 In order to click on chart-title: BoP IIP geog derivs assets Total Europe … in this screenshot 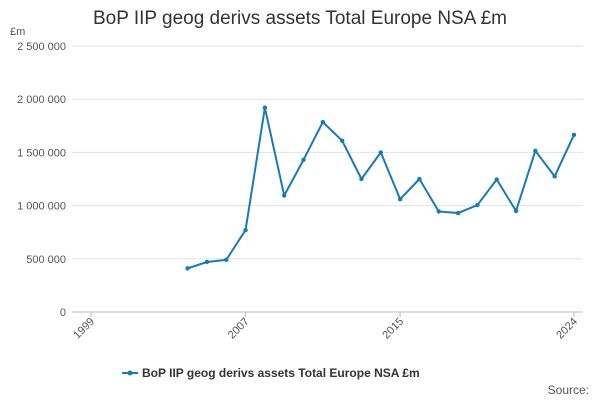, I will do `click(300, 18)`.